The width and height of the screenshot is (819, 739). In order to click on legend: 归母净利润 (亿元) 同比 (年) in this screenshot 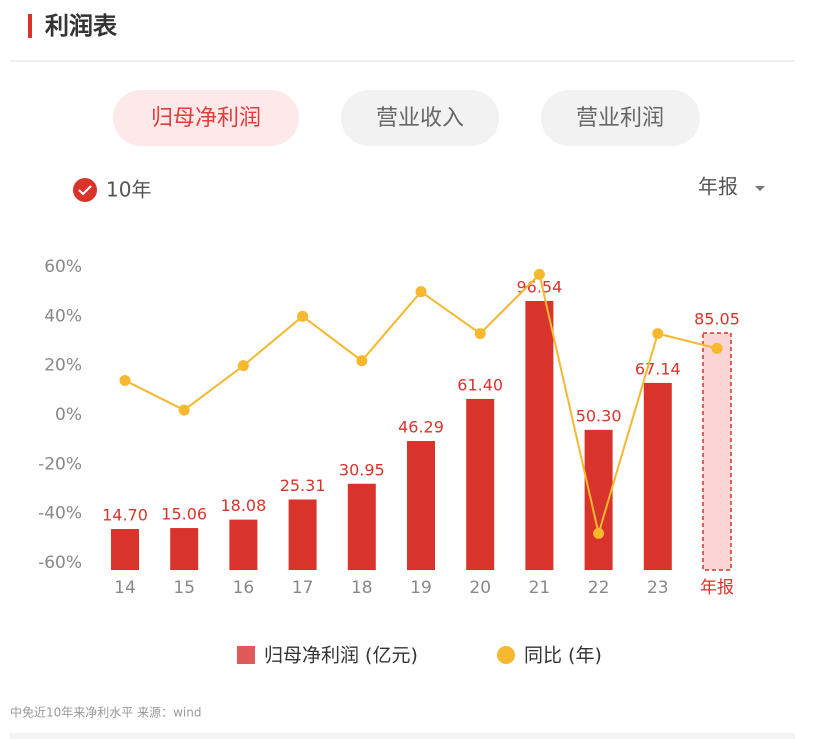, I will do `click(419, 656)`.